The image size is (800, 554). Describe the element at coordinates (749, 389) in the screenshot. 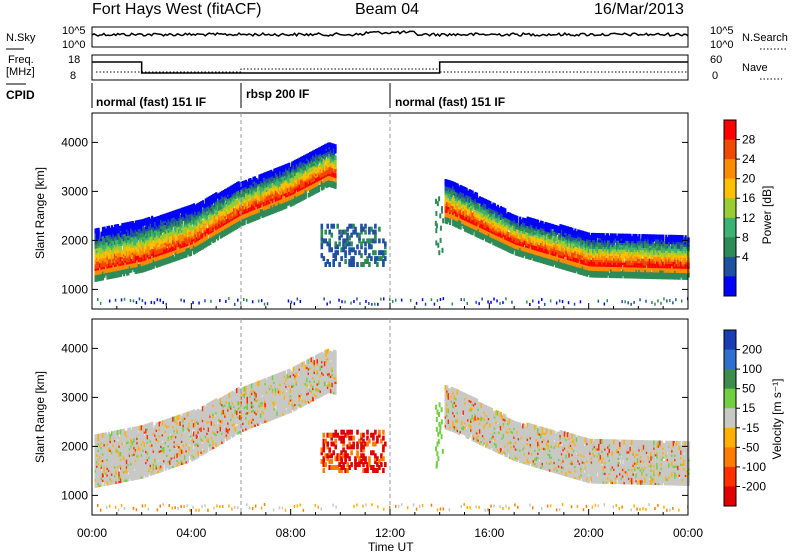

I see `velocity-colorbar-tick-label-2: 50` at that location.